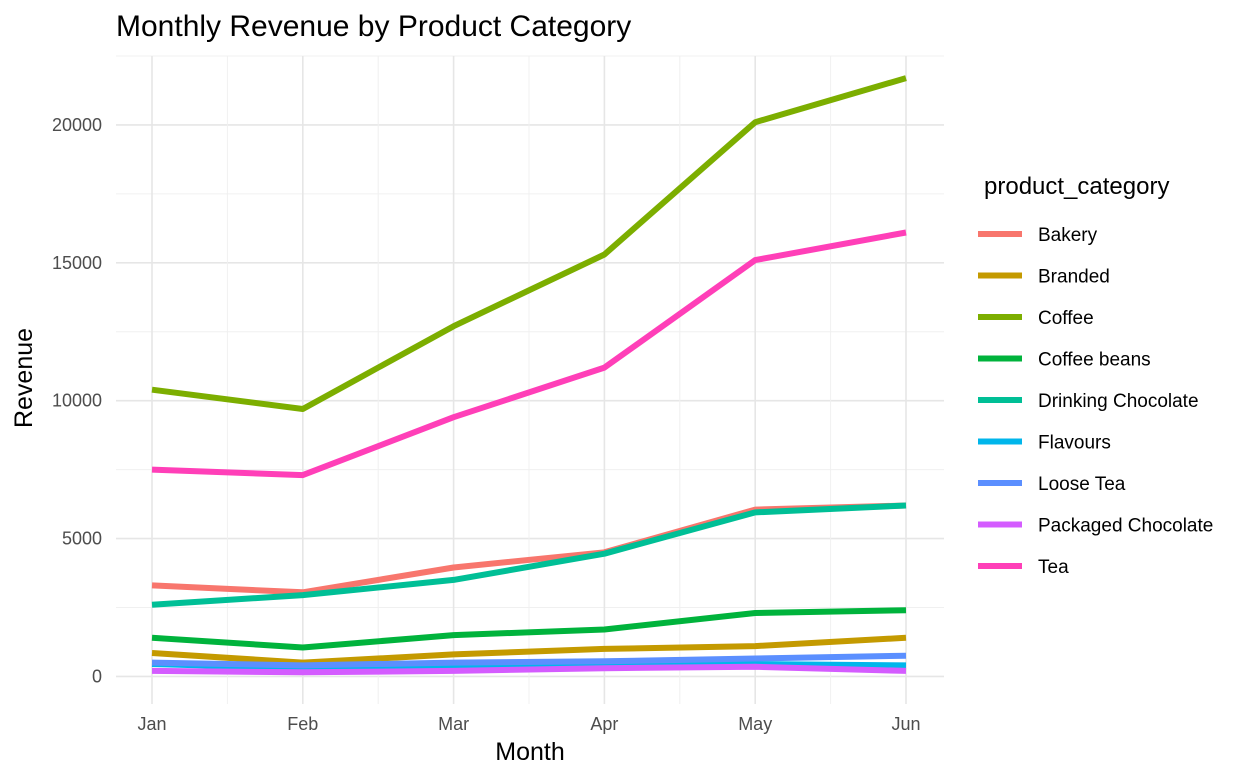 This screenshot has width=1260, height=778. I want to click on legend-label-loose-tea: Loose Tea, so click(1082, 484).